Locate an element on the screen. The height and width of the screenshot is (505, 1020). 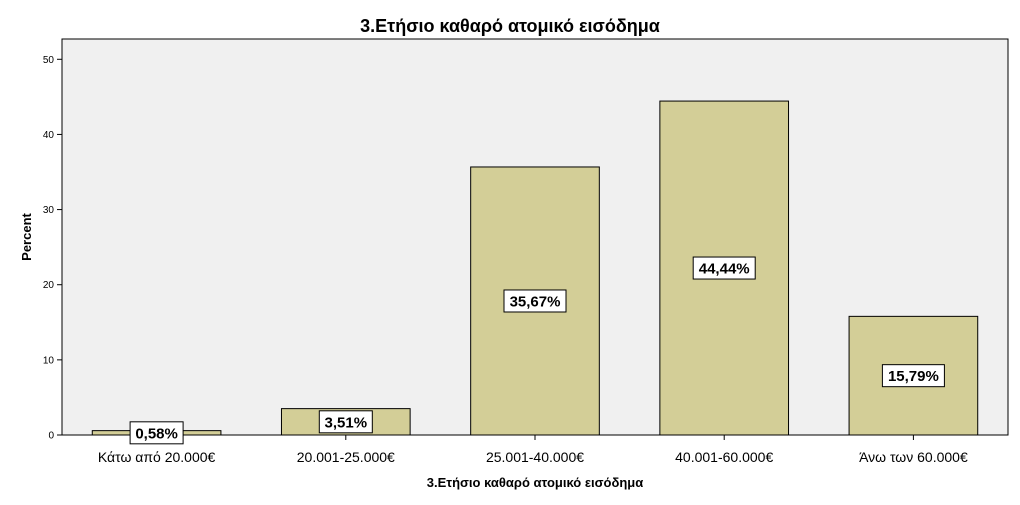
y-tick-label: 30 is located at coordinates (49, 210).